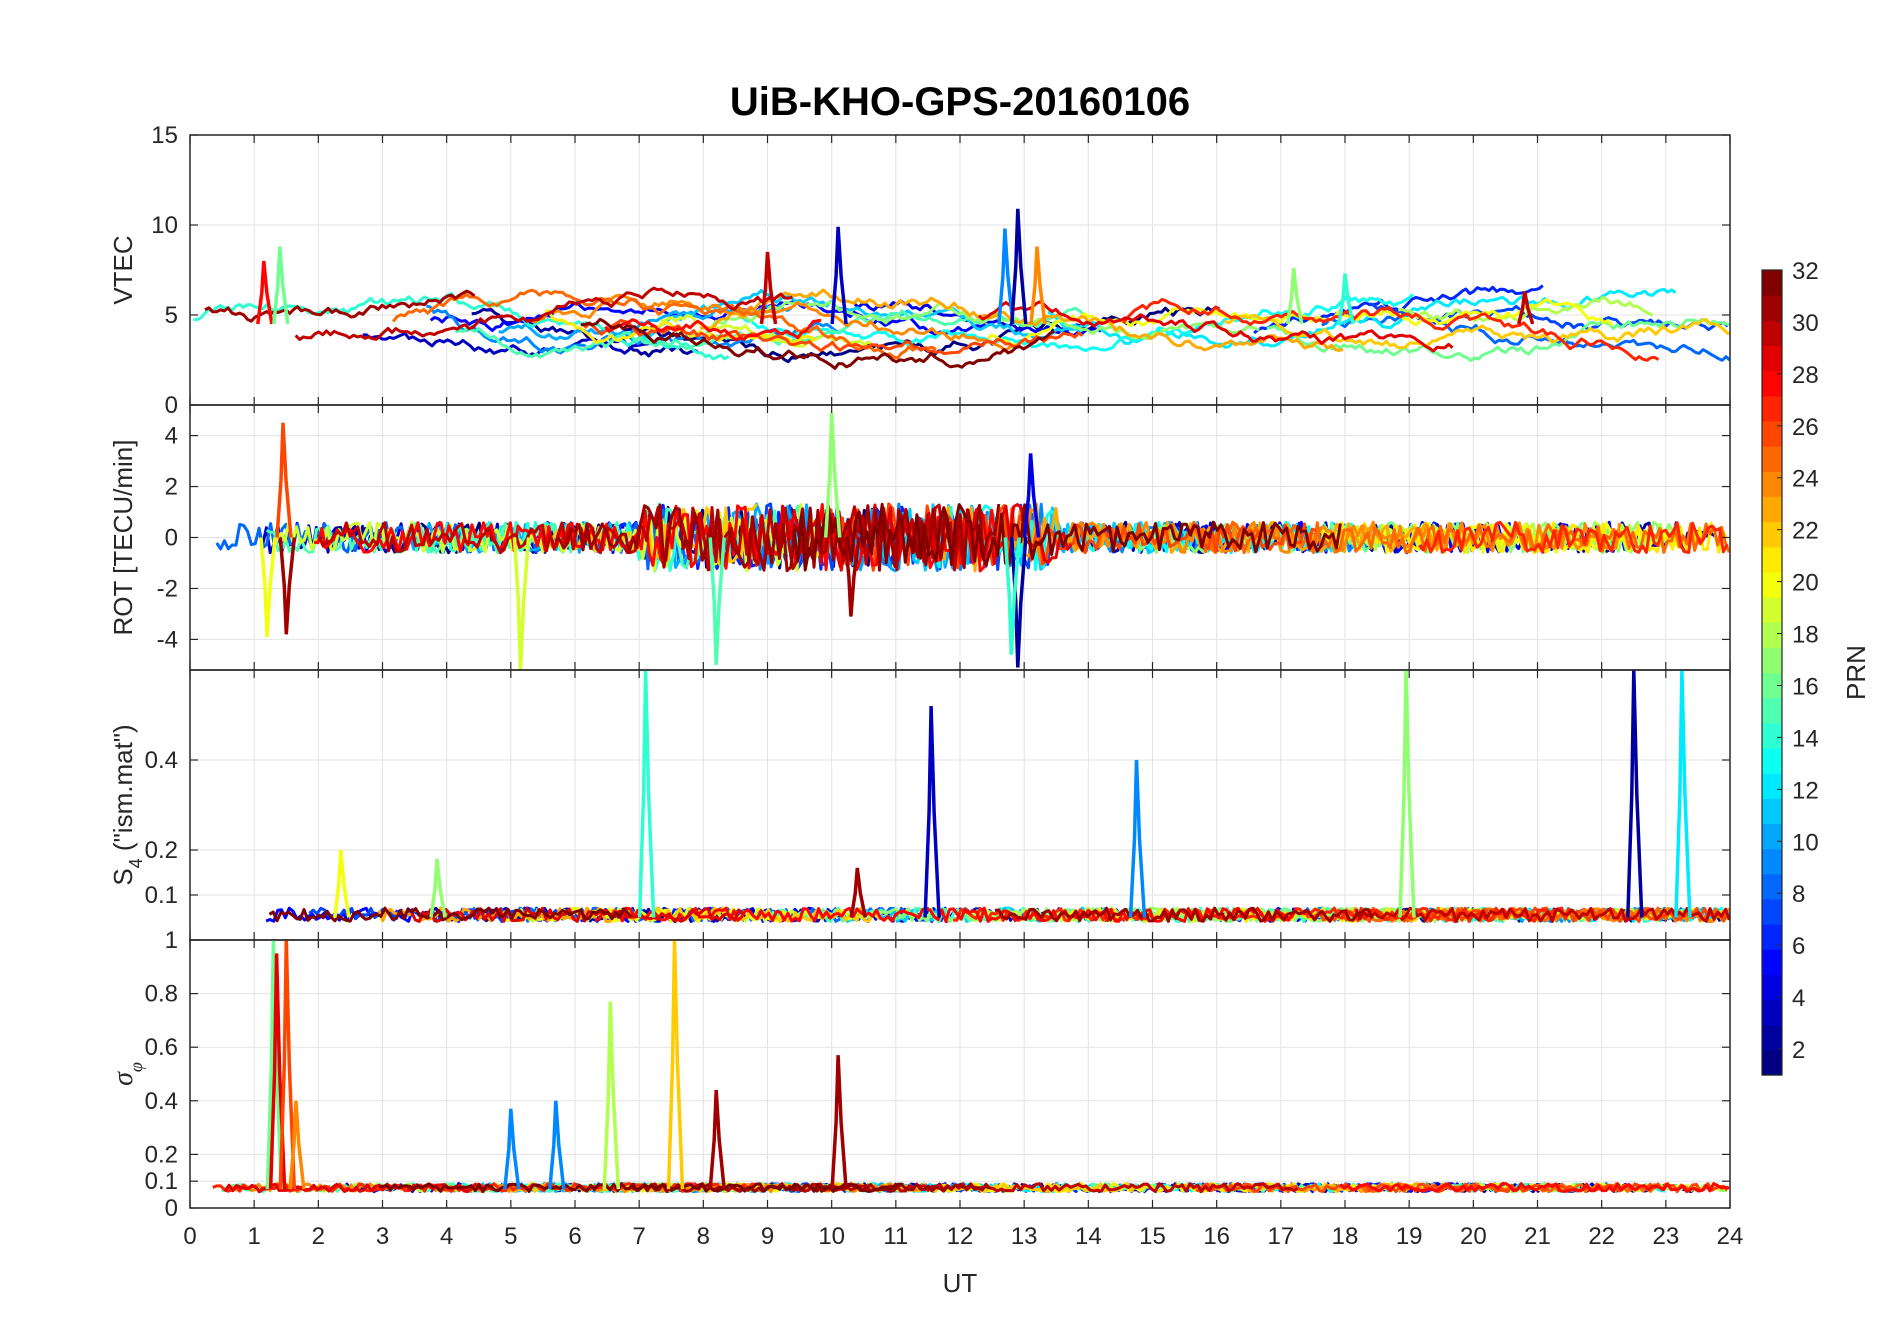 The height and width of the screenshot is (1330, 1902). Describe the element at coordinates (382, 1236) in the screenshot. I see `x-tick-label: 3` at that location.